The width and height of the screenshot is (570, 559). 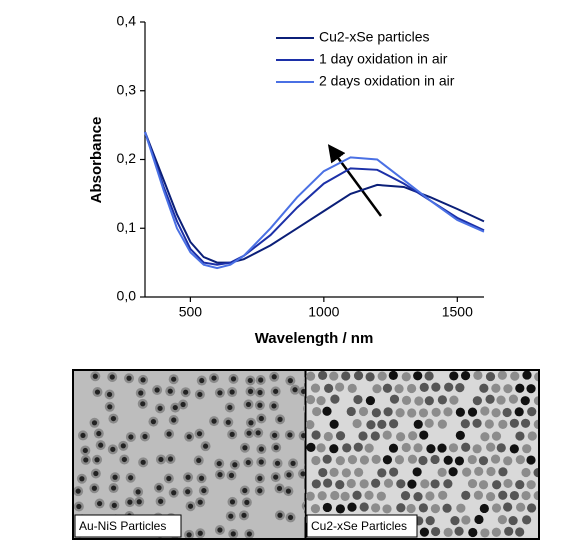 What do you see at coordinates (383, 59) in the screenshot?
I see `legend-label: 1 day oxidation in air` at bounding box center [383, 59].